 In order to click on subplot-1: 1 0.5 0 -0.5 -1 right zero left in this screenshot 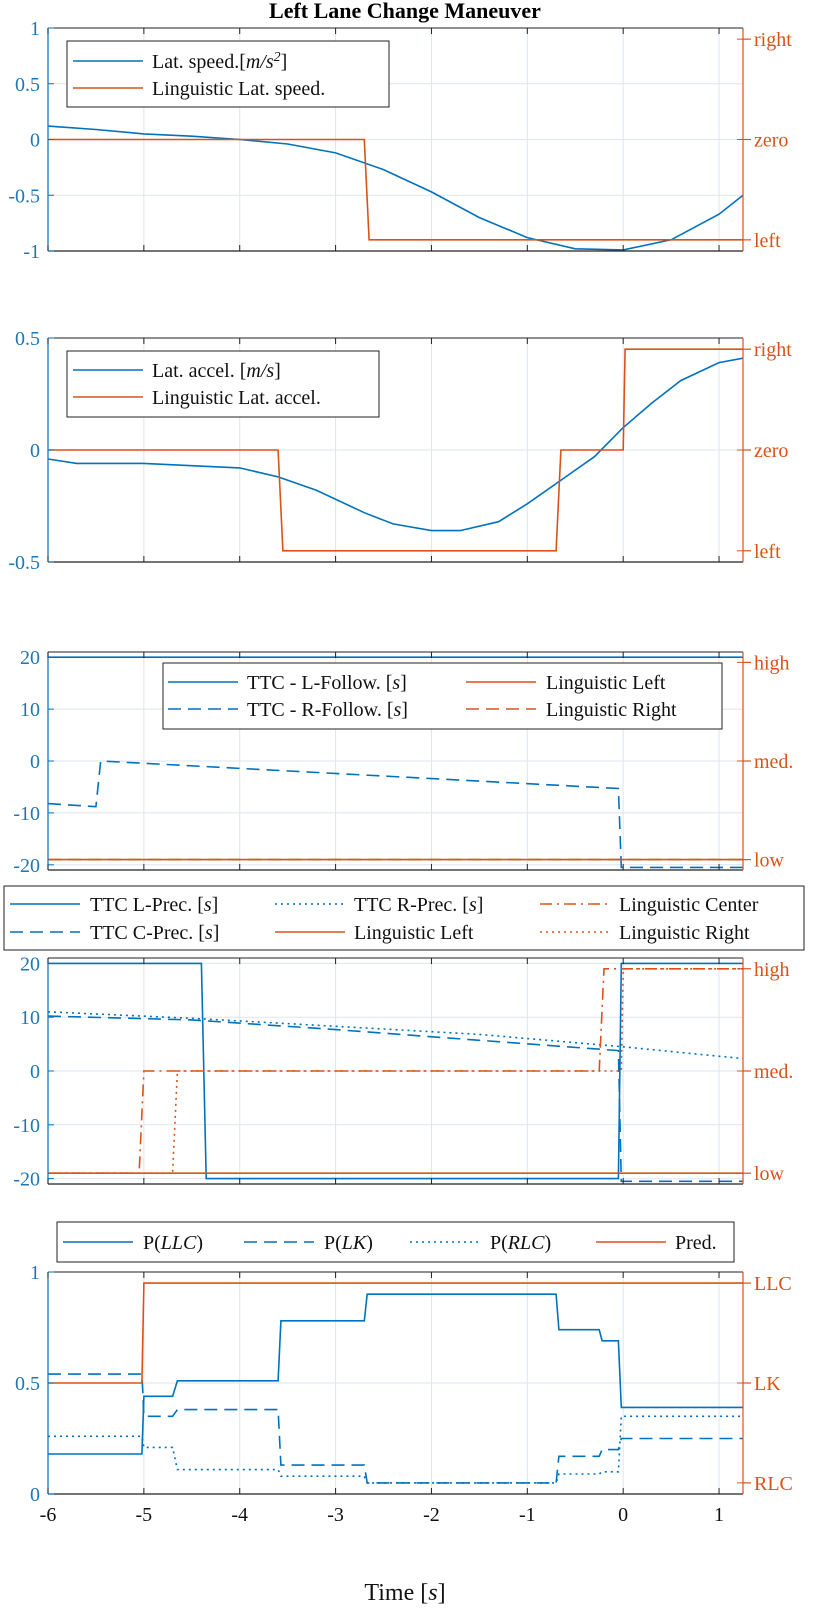, I will do `click(400, 140)`.